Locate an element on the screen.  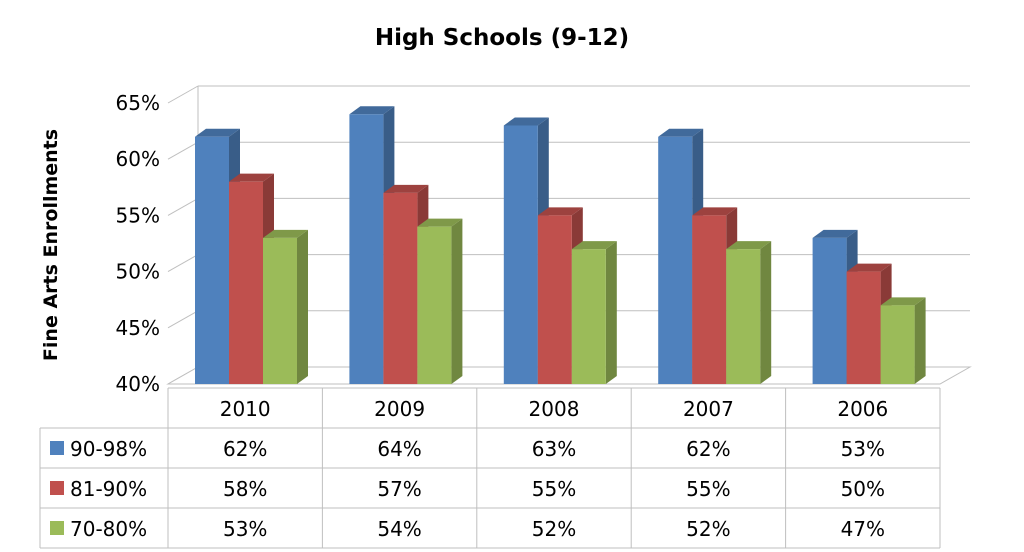
chart-title: High Schools (9-12) is located at coordinates (502, 38).